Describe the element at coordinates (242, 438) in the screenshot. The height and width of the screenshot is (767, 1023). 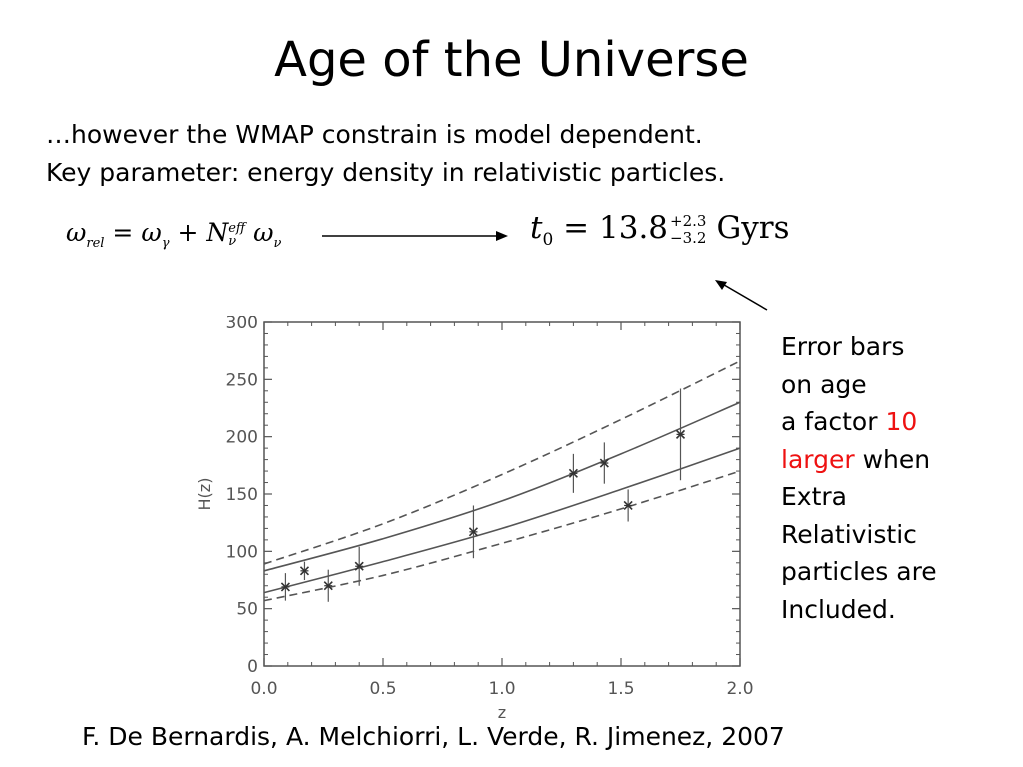
I see `y-tick-label: 200` at that location.